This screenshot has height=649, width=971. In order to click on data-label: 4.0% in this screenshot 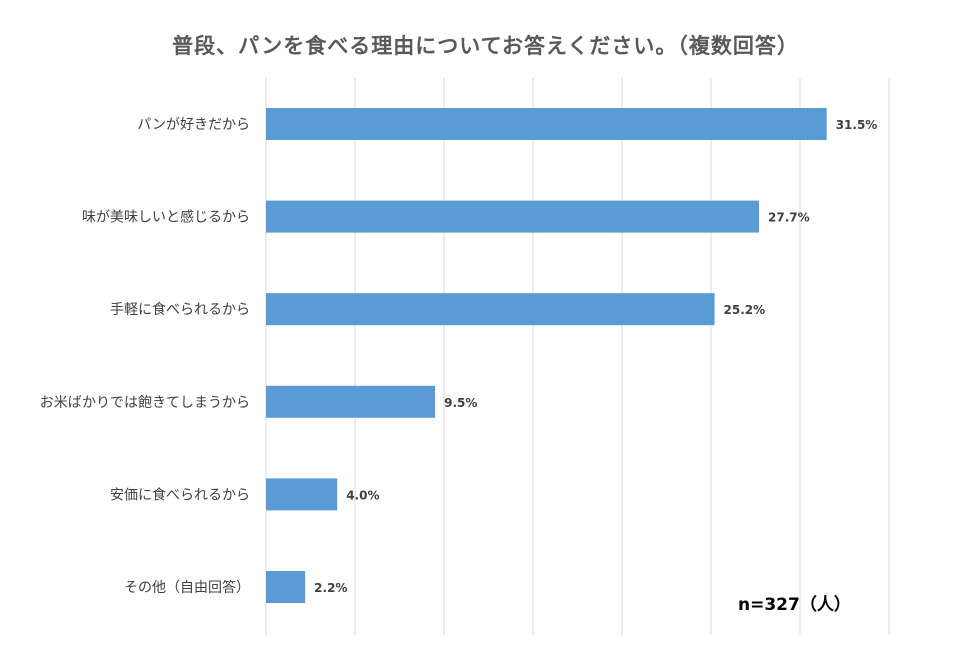, I will do `click(362, 495)`.